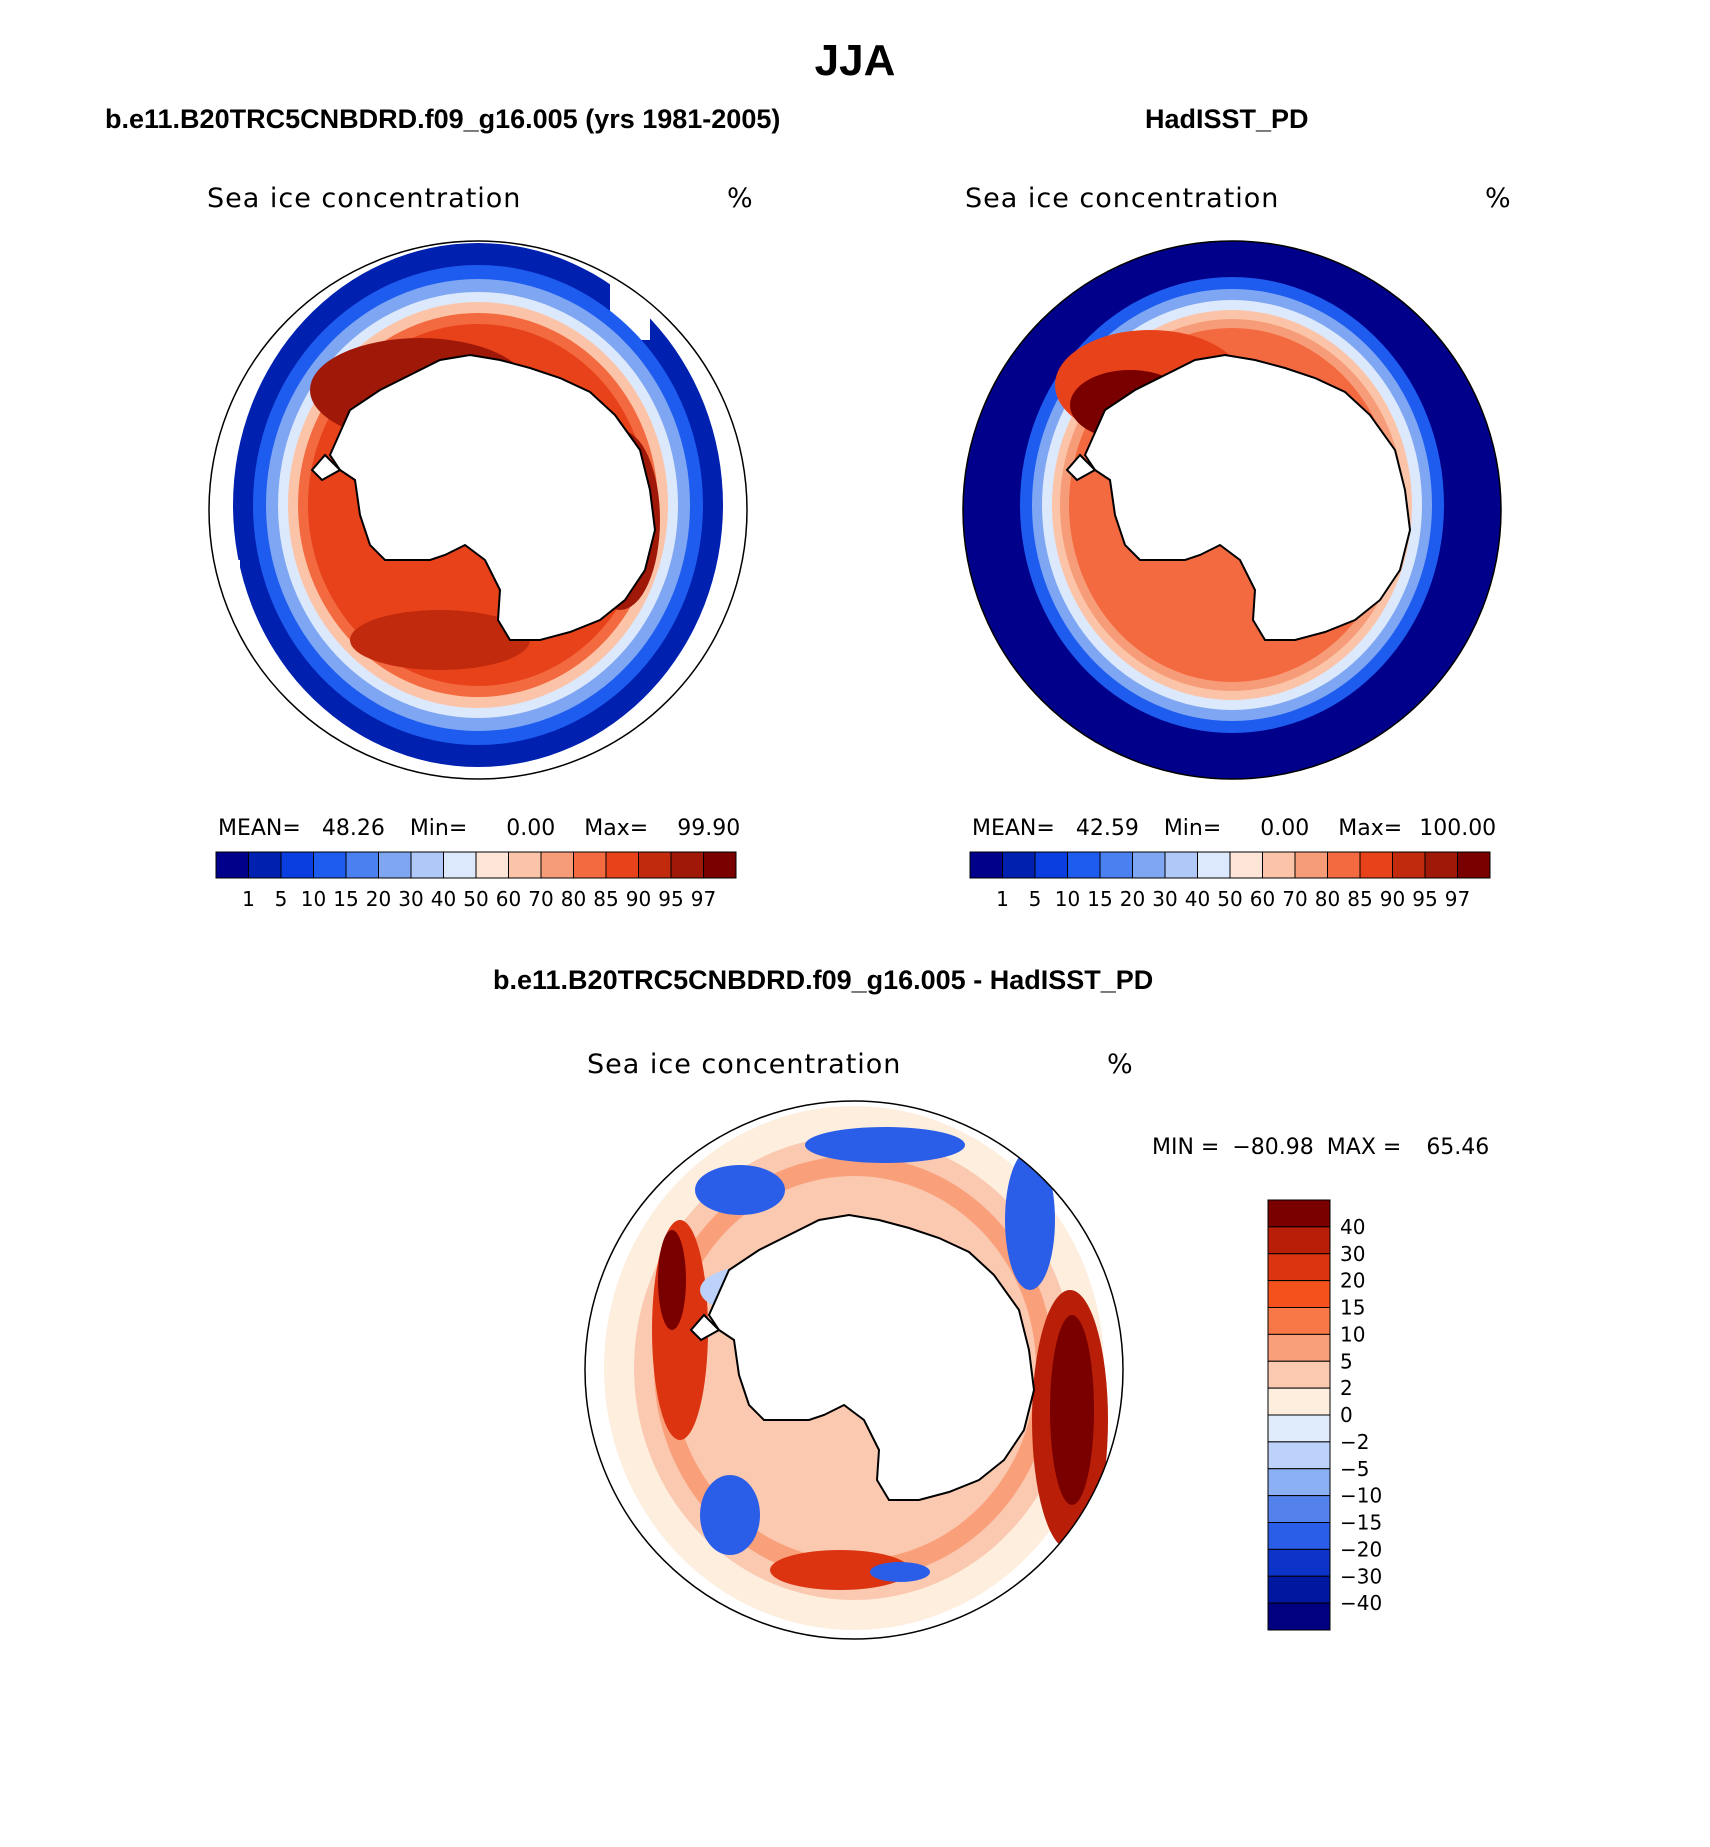 This screenshot has width=1710, height=1847. What do you see at coordinates (1247, 497) in the screenshot?
I see `obs-antarctica-land` at bounding box center [1247, 497].